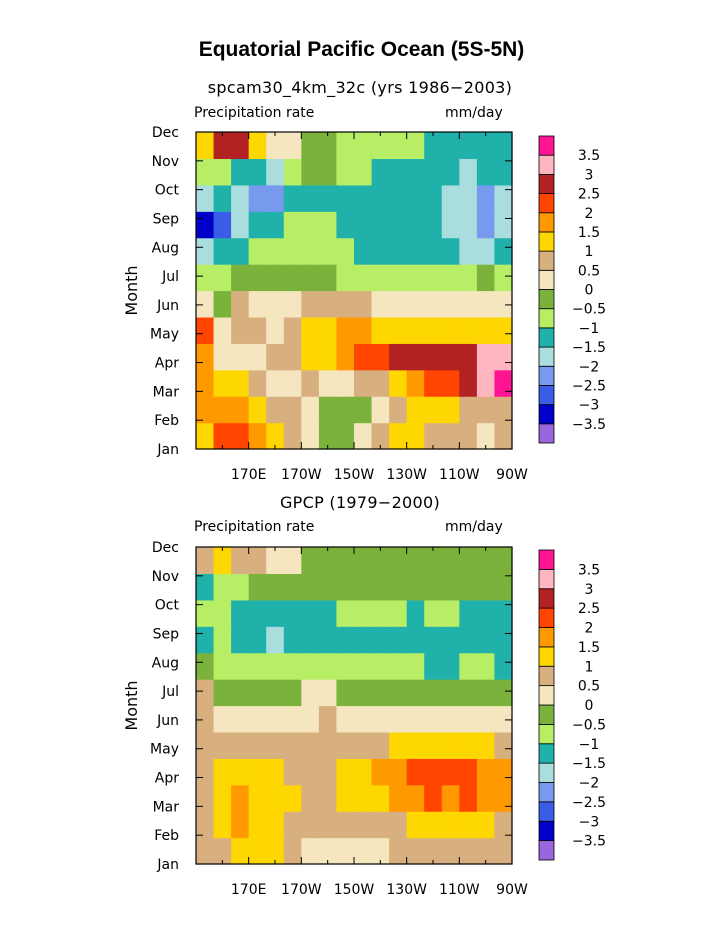 The height and width of the screenshot is (935, 723). What do you see at coordinates (249, 475) in the screenshot?
I see `x-tick-label: 170E` at bounding box center [249, 475].